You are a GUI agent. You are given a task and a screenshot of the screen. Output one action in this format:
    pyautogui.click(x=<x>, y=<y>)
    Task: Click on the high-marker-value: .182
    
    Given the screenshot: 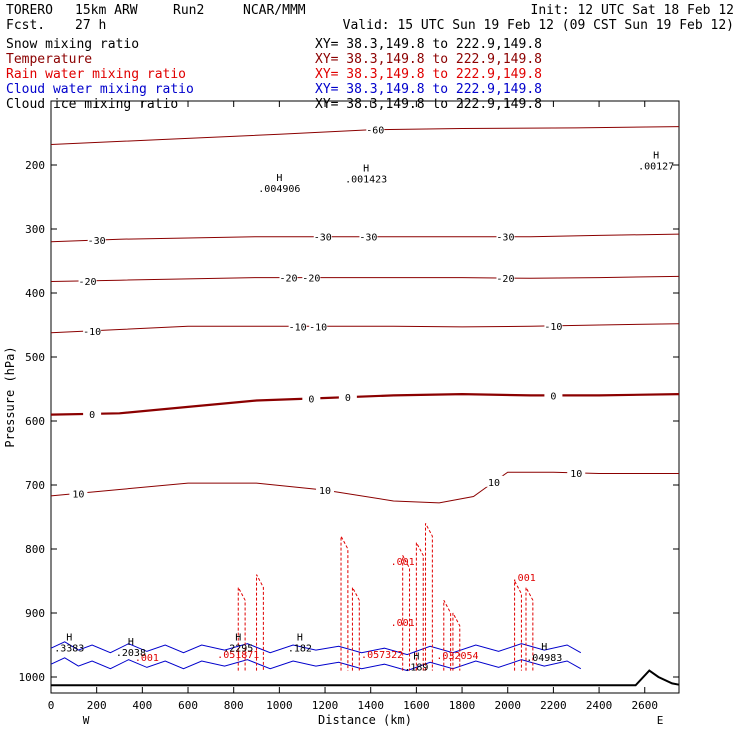 What is the action you would take?
    pyautogui.click(x=300, y=649)
    